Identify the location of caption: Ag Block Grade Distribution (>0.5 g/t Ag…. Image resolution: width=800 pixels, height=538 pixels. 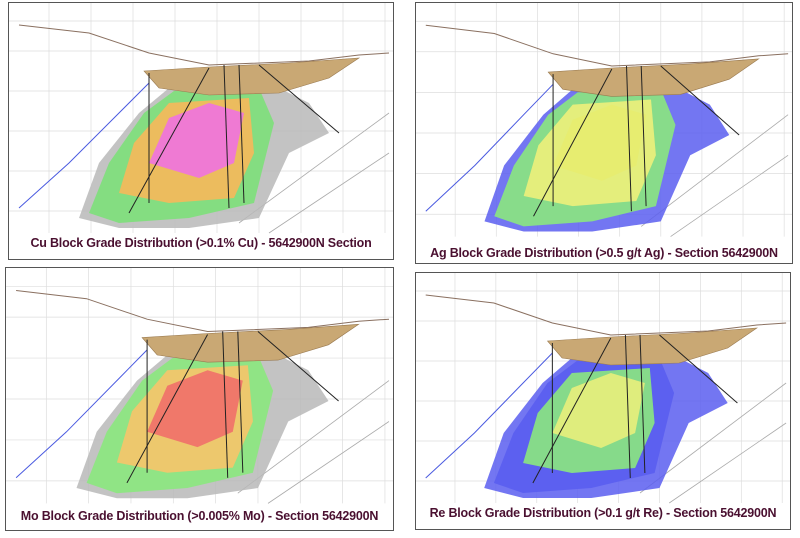
(604, 253).